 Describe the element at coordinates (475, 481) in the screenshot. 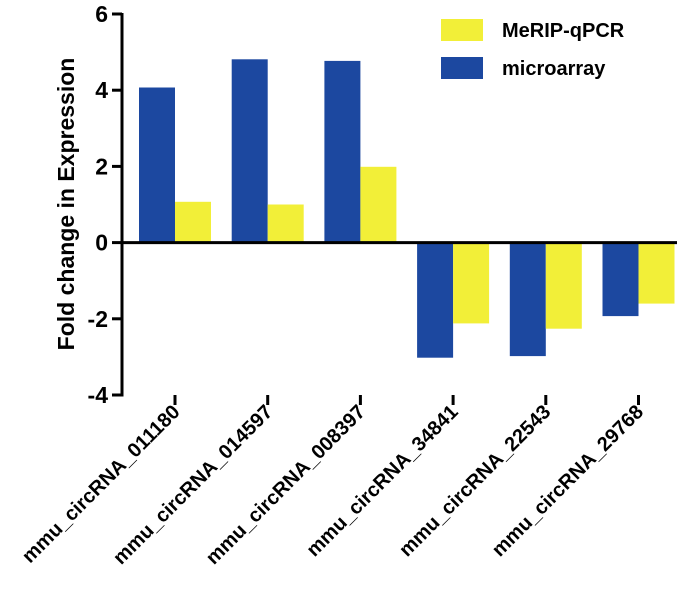

I see `x-tick-label: mmu_circRNA_22543` at that location.